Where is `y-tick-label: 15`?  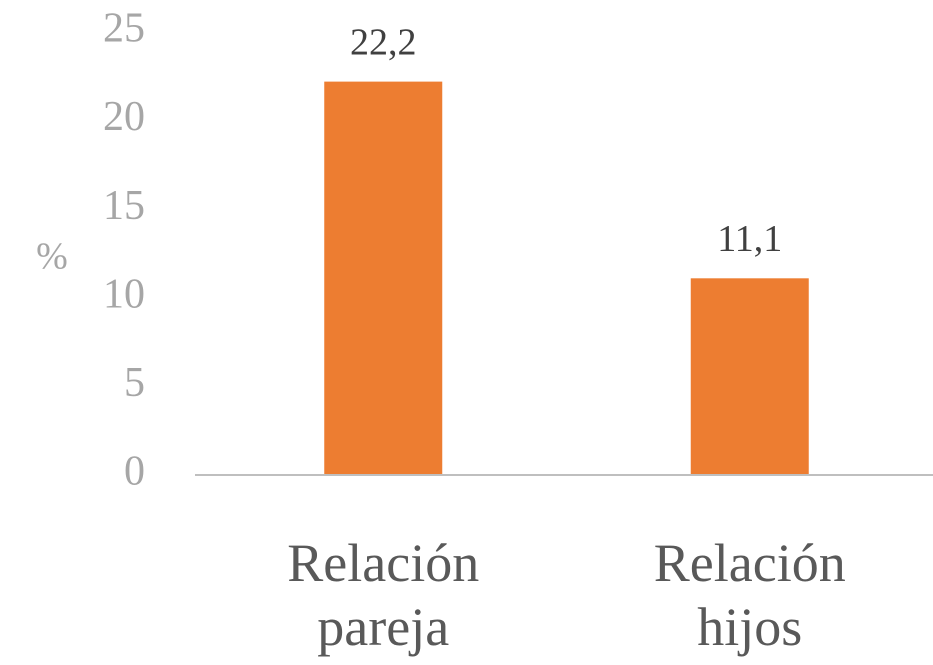 y-tick-label: 15 is located at coordinates (124, 206).